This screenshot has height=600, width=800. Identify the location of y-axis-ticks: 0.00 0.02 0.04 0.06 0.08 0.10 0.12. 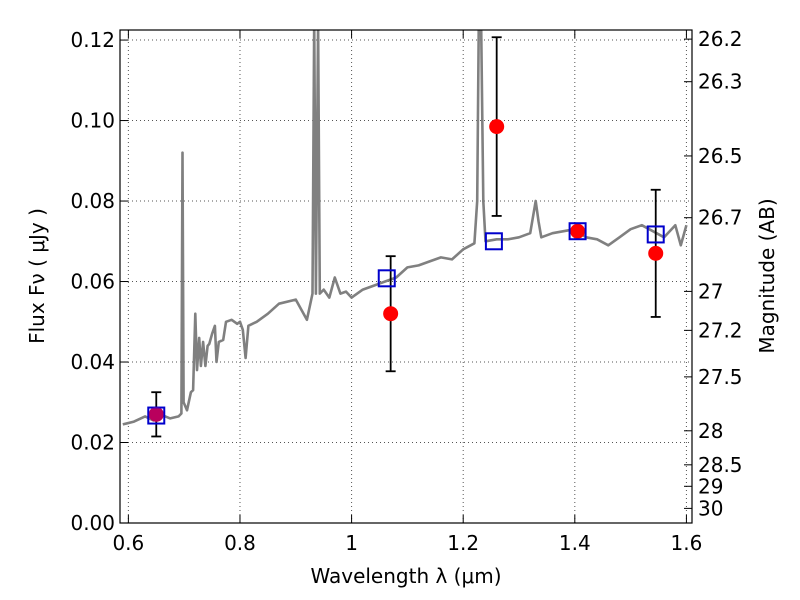
(99, 281).